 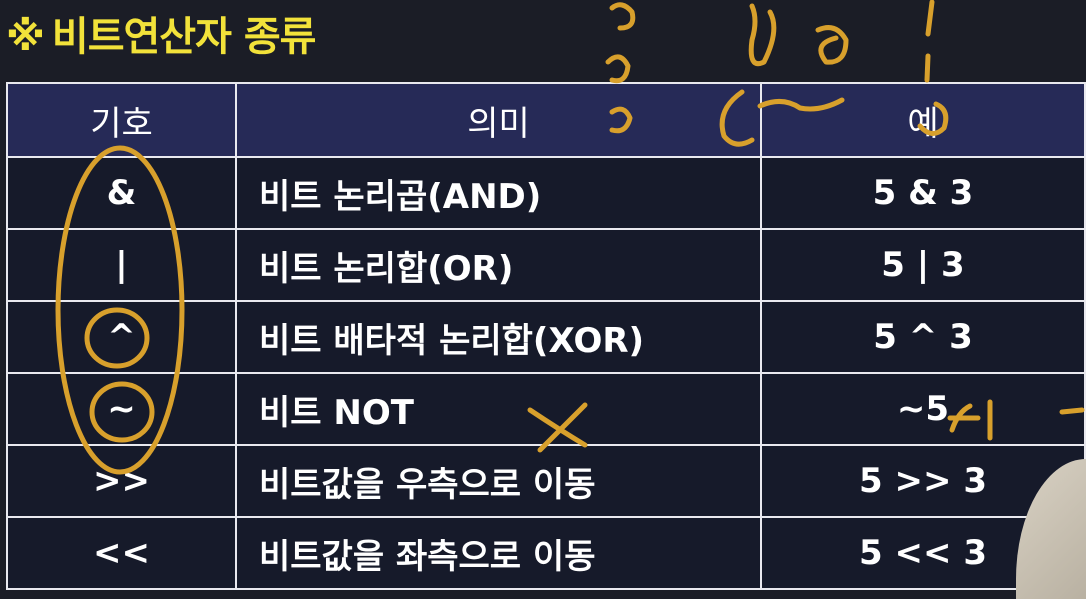 I want to click on reference-mark: ※, so click(x=25, y=37).